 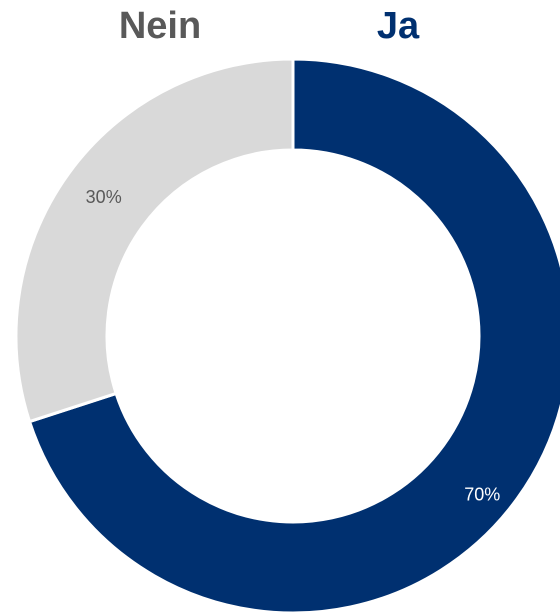 I want to click on legend-entry: Nein, so click(x=160, y=26).